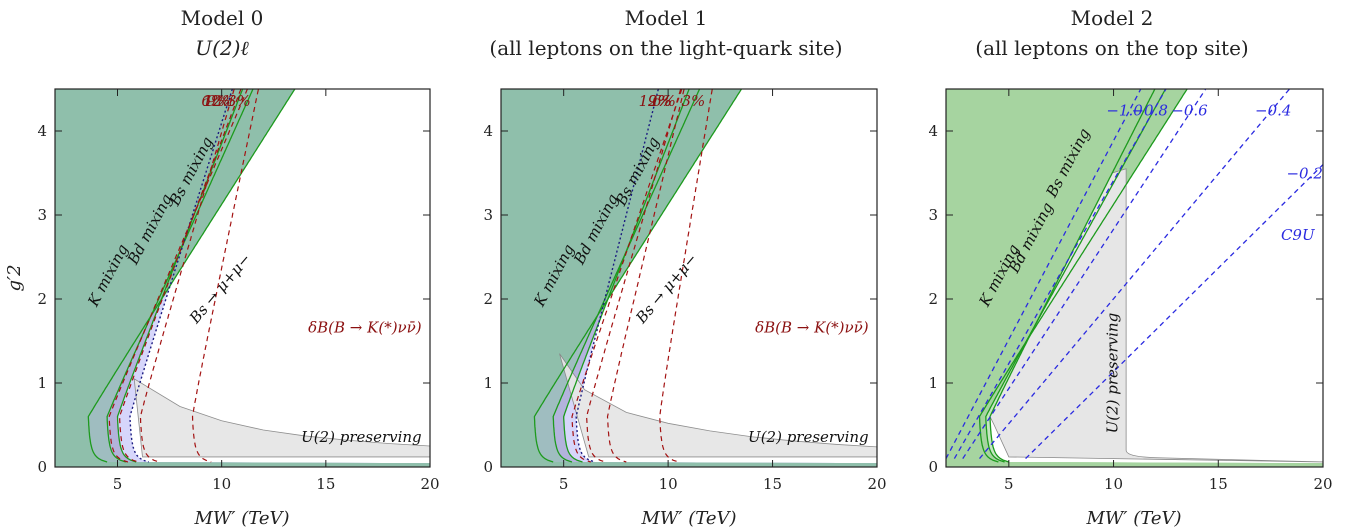 Image resolution: width=1349 pixels, height=531 pixels. What do you see at coordinates (1124, 111) in the screenshot?
I see `c9-contour-label-0: −1.0` at bounding box center [1124, 111].